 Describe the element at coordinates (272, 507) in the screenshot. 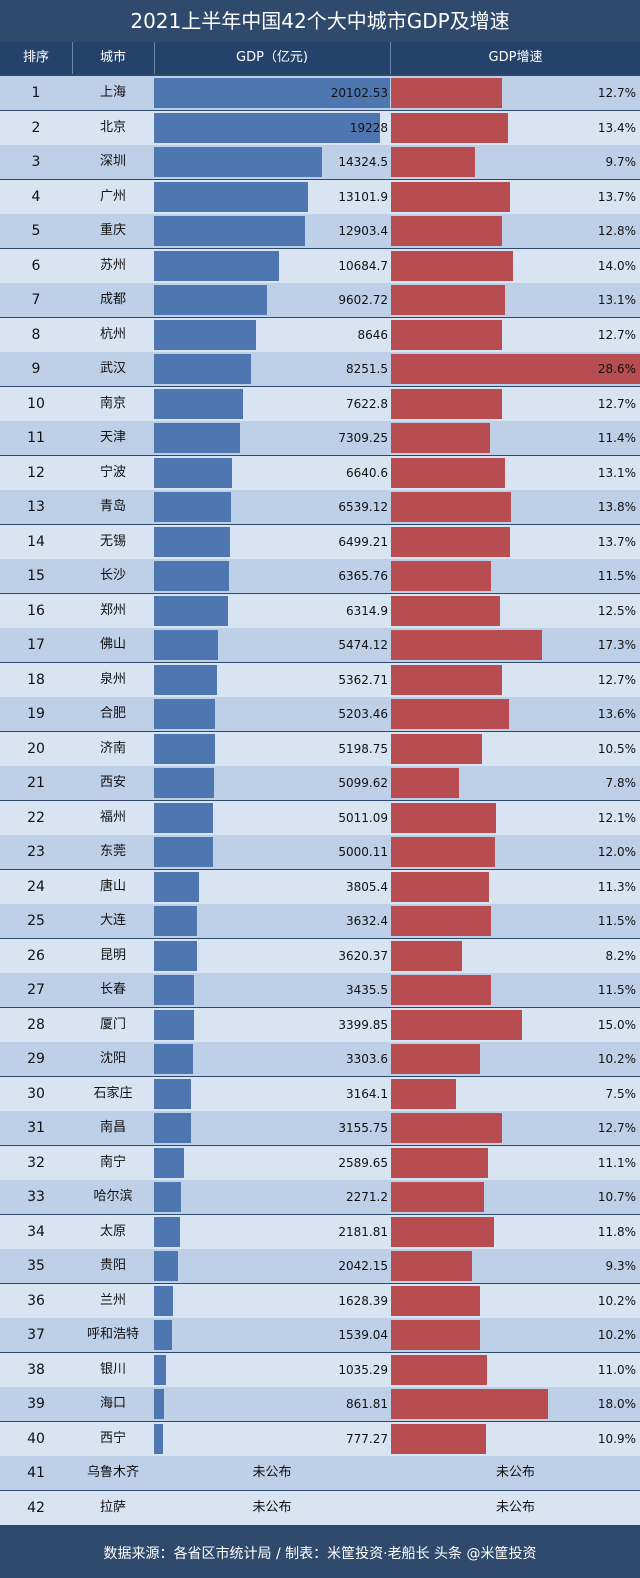

I see `gdp-cell: 6539.12` at that location.